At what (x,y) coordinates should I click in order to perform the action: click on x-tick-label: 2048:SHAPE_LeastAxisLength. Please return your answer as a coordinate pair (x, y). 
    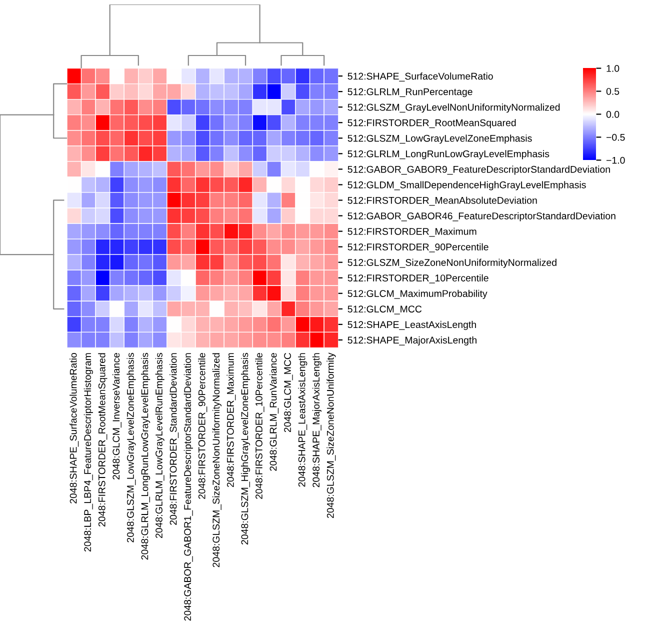
    Looking at the image, I should click on (303, 420).